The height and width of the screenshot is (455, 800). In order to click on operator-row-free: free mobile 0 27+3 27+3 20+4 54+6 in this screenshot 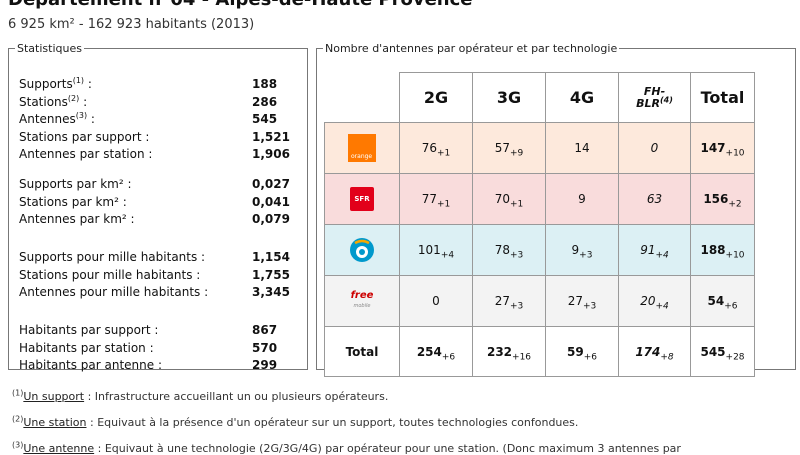, I will do `click(539, 301)`.